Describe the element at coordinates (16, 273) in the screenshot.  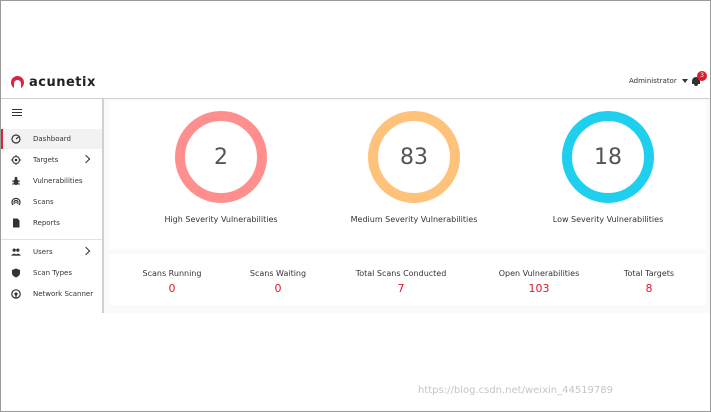
I see `shield-icon` at that location.